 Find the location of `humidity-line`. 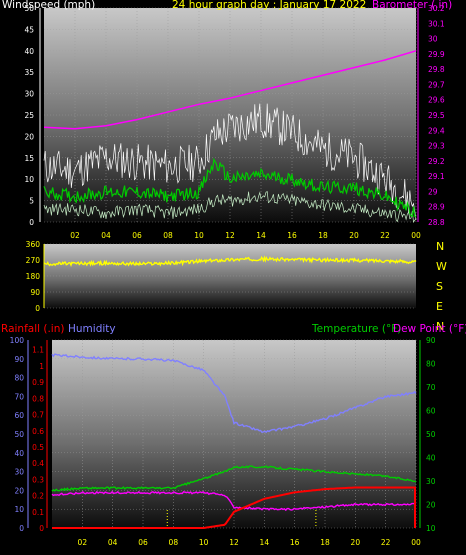

humidity-line is located at coordinates (234, 393).